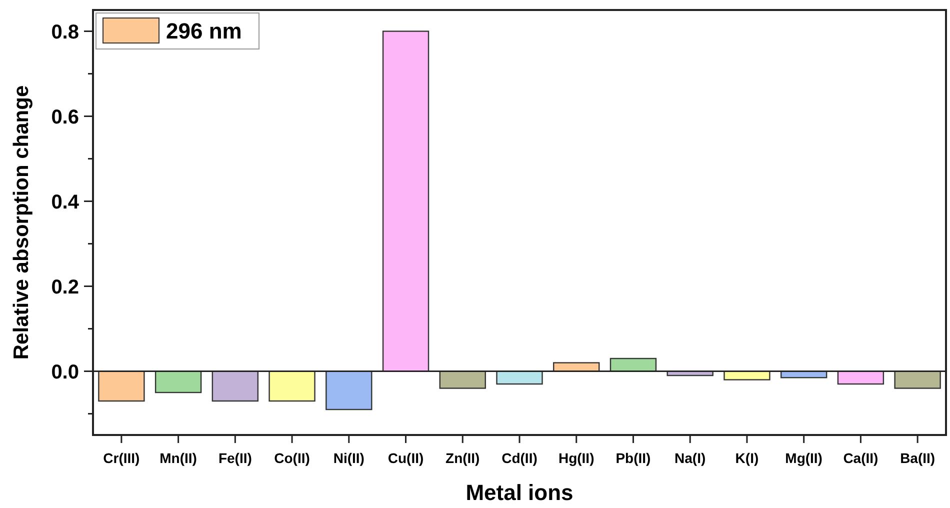 The width and height of the screenshot is (950, 508). What do you see at coordinates (65, 372) in the screenshot?
I see `y-tick-label: 0.0` at bounding box center [65, 372].